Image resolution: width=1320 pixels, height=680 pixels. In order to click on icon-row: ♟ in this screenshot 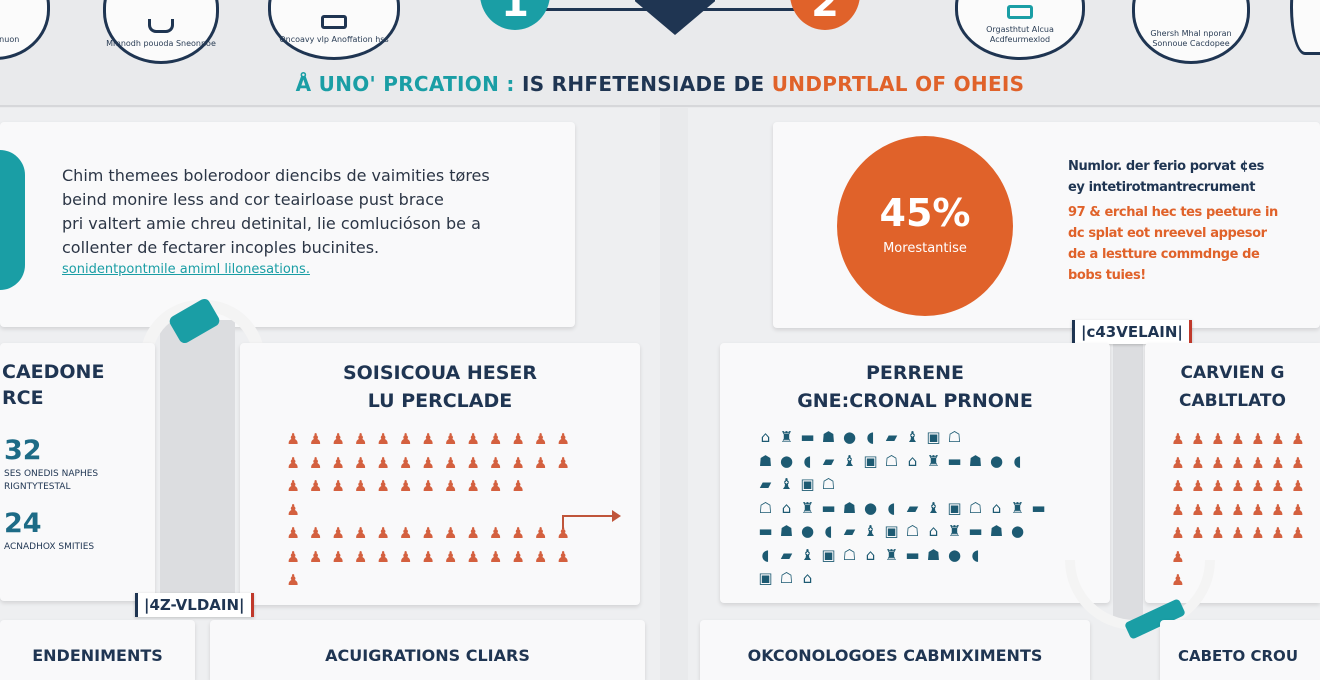, I will do `click(428, 511)`.